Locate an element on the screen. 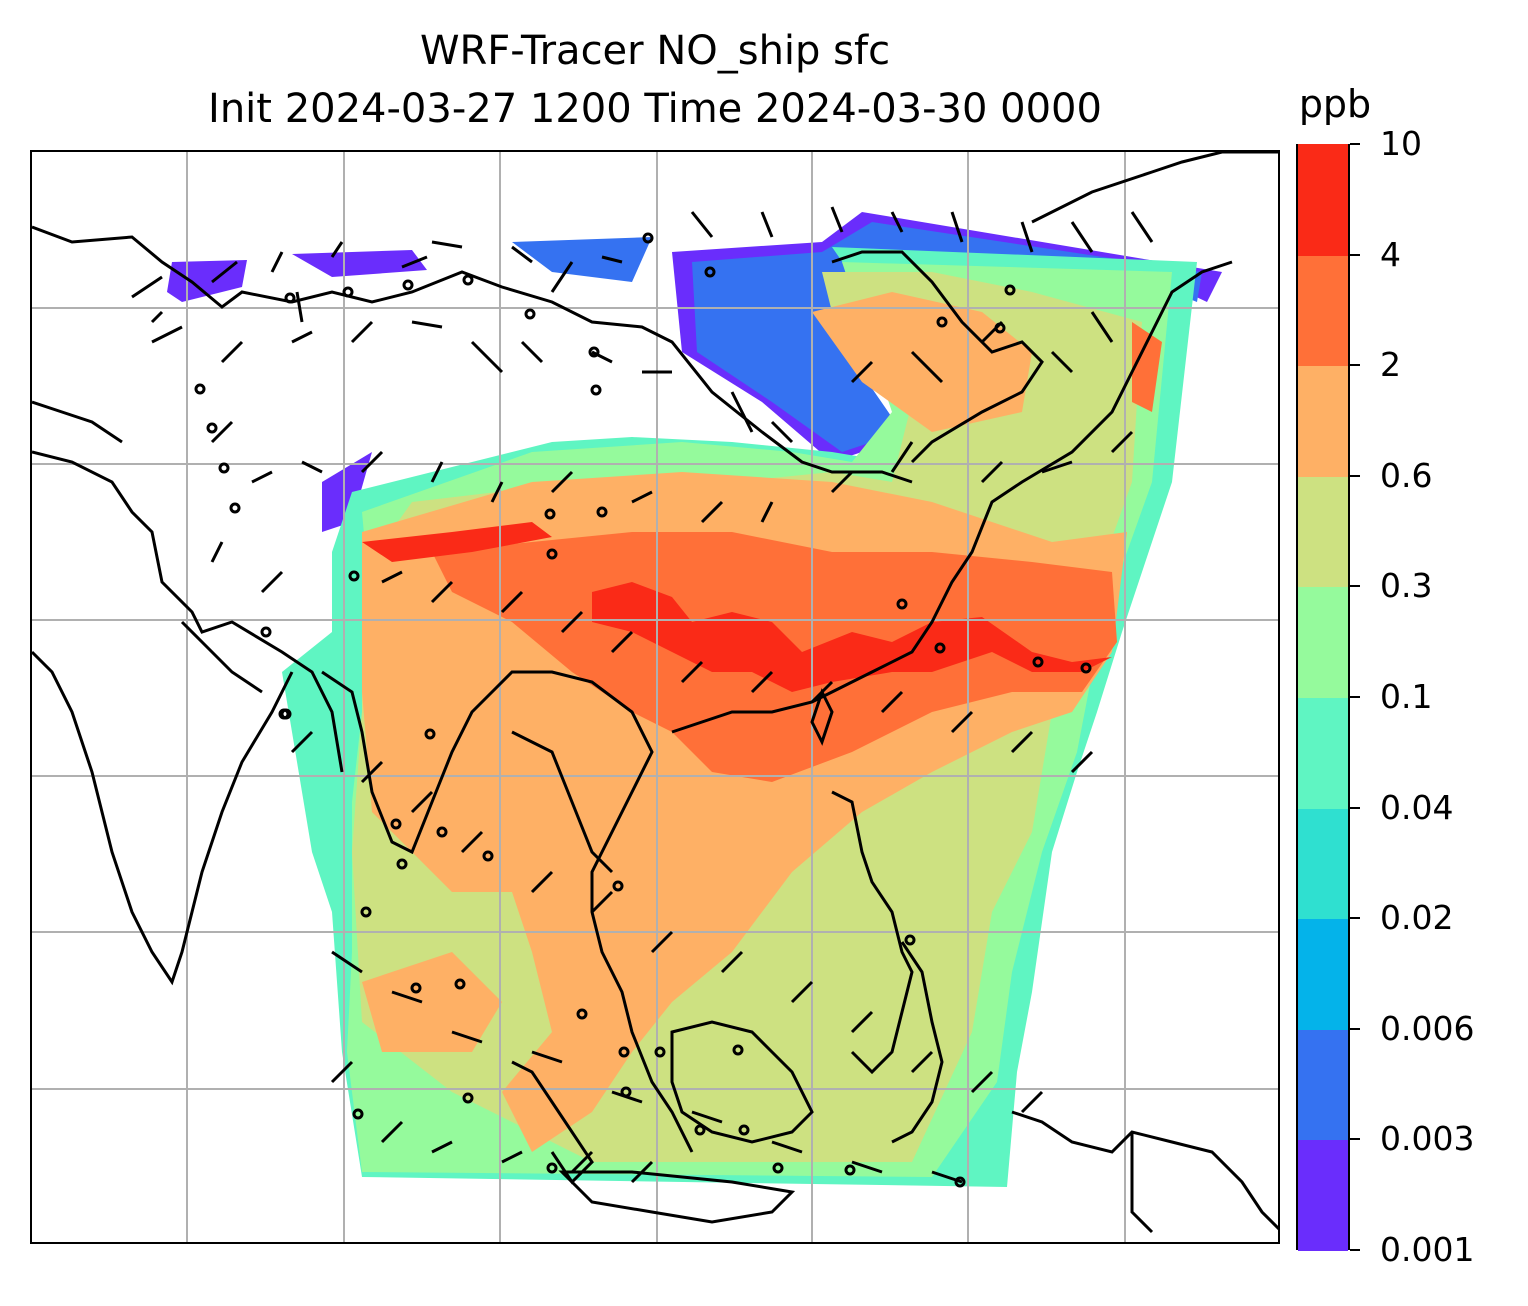 This screenshot has width=1528, height=1306. colorbar-tick-label: 10 is located at coordinates (1401, 143).